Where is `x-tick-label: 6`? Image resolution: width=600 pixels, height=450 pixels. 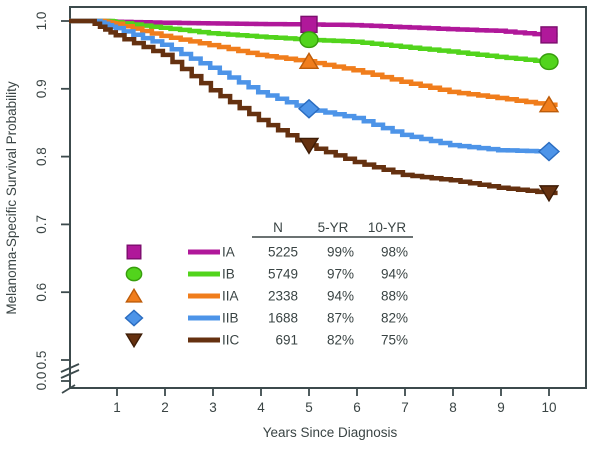
x-tick-label: 6 is located at coordinates (357, 407).